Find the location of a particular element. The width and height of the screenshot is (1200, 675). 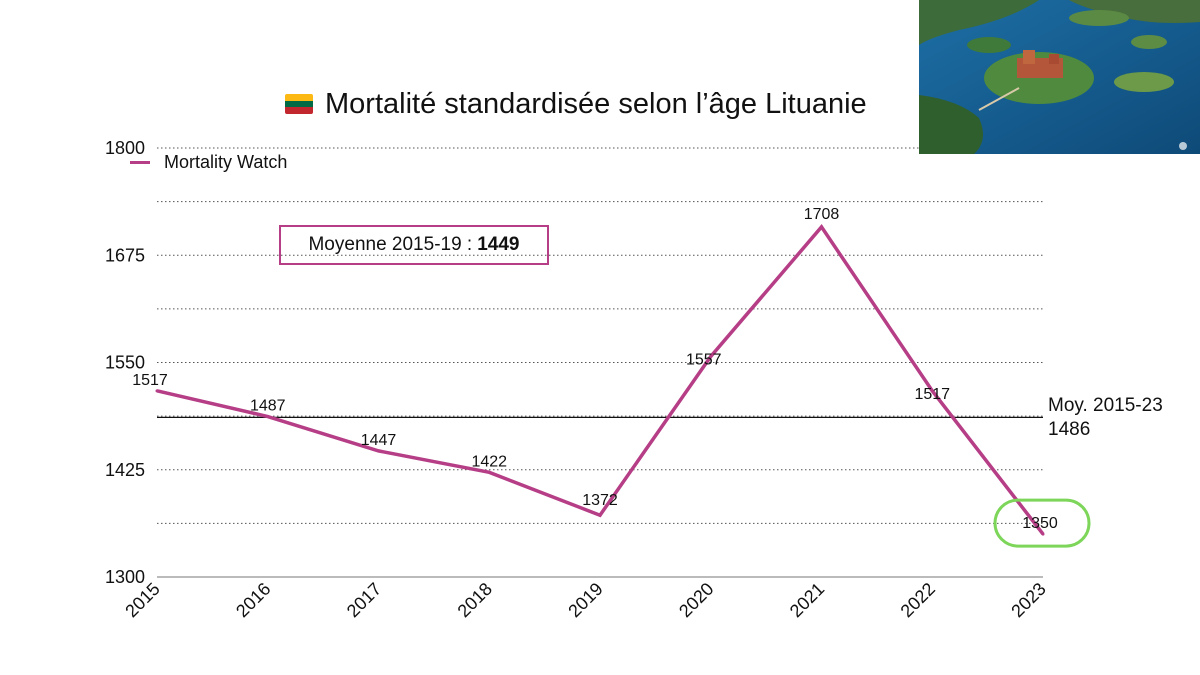

legend: Mortality Watch is located at coordinates (208, 162).